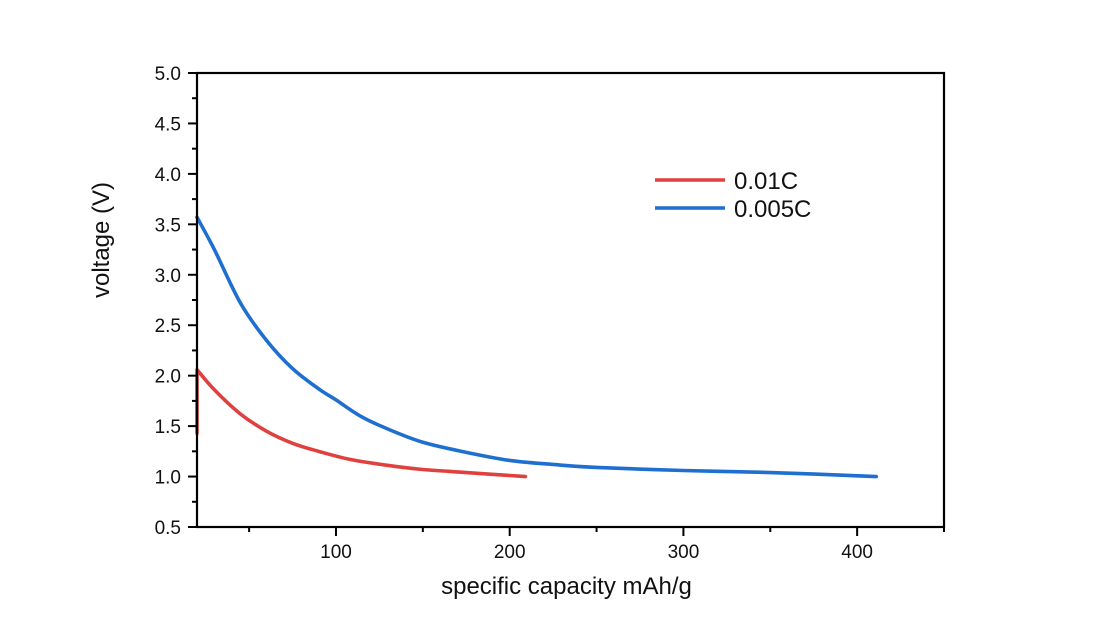 The height and width of the screenshot is (632, 1098). Describe the element at coordinates (168, 528) in the screenshot. I see `y-tick-label: 0.5` at that location.